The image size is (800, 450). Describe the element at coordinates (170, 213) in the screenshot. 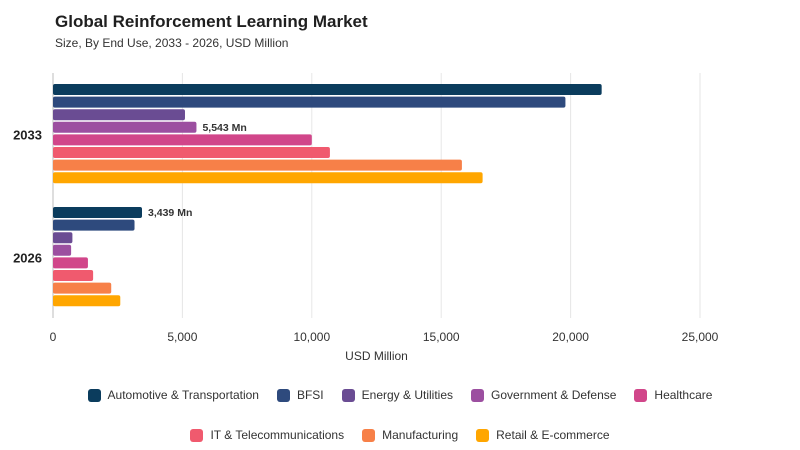

I see `data-label: 3,439 Mn` at that location.